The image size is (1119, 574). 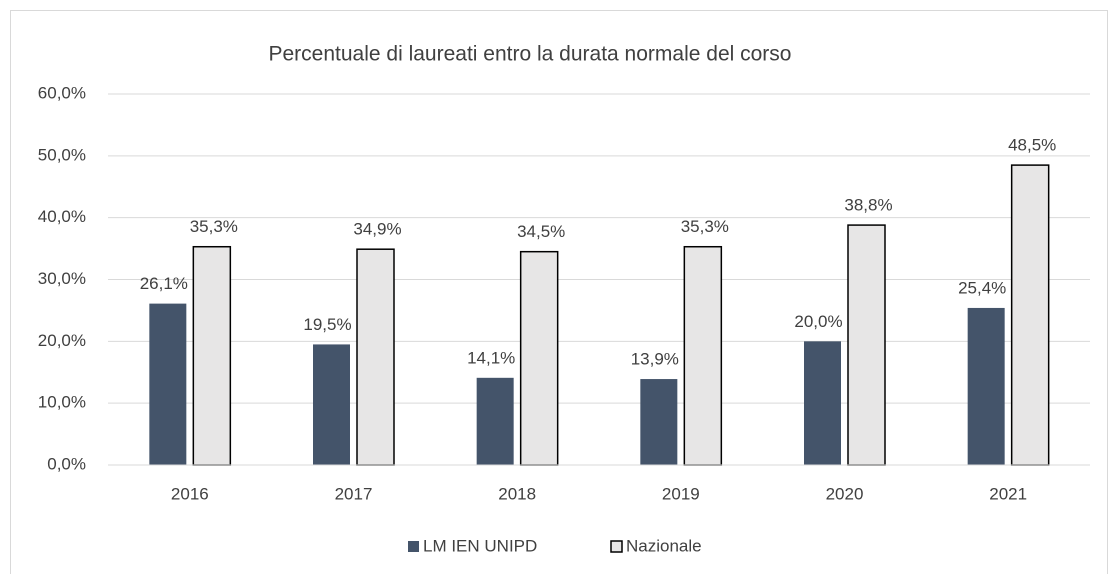 What do you see at coordinates (62, 92) in the screenshot?
I see `y-tick-label: 60,0%` at bounding box center [62, 92].